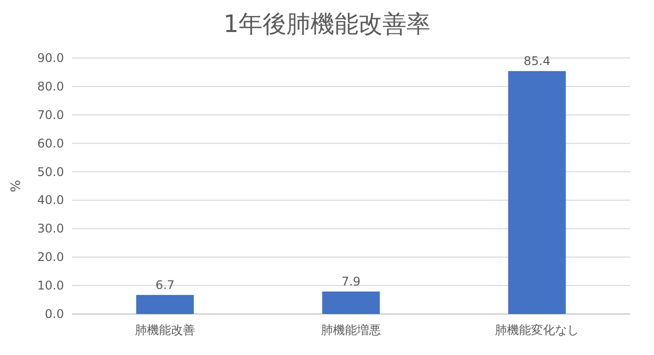 The height and width of the screenshot is (355, 654). What do you see at coordinates (50, 229) in the screenshot?
I see `y-tick-label: 30.0` at bounding box center [50, 229].